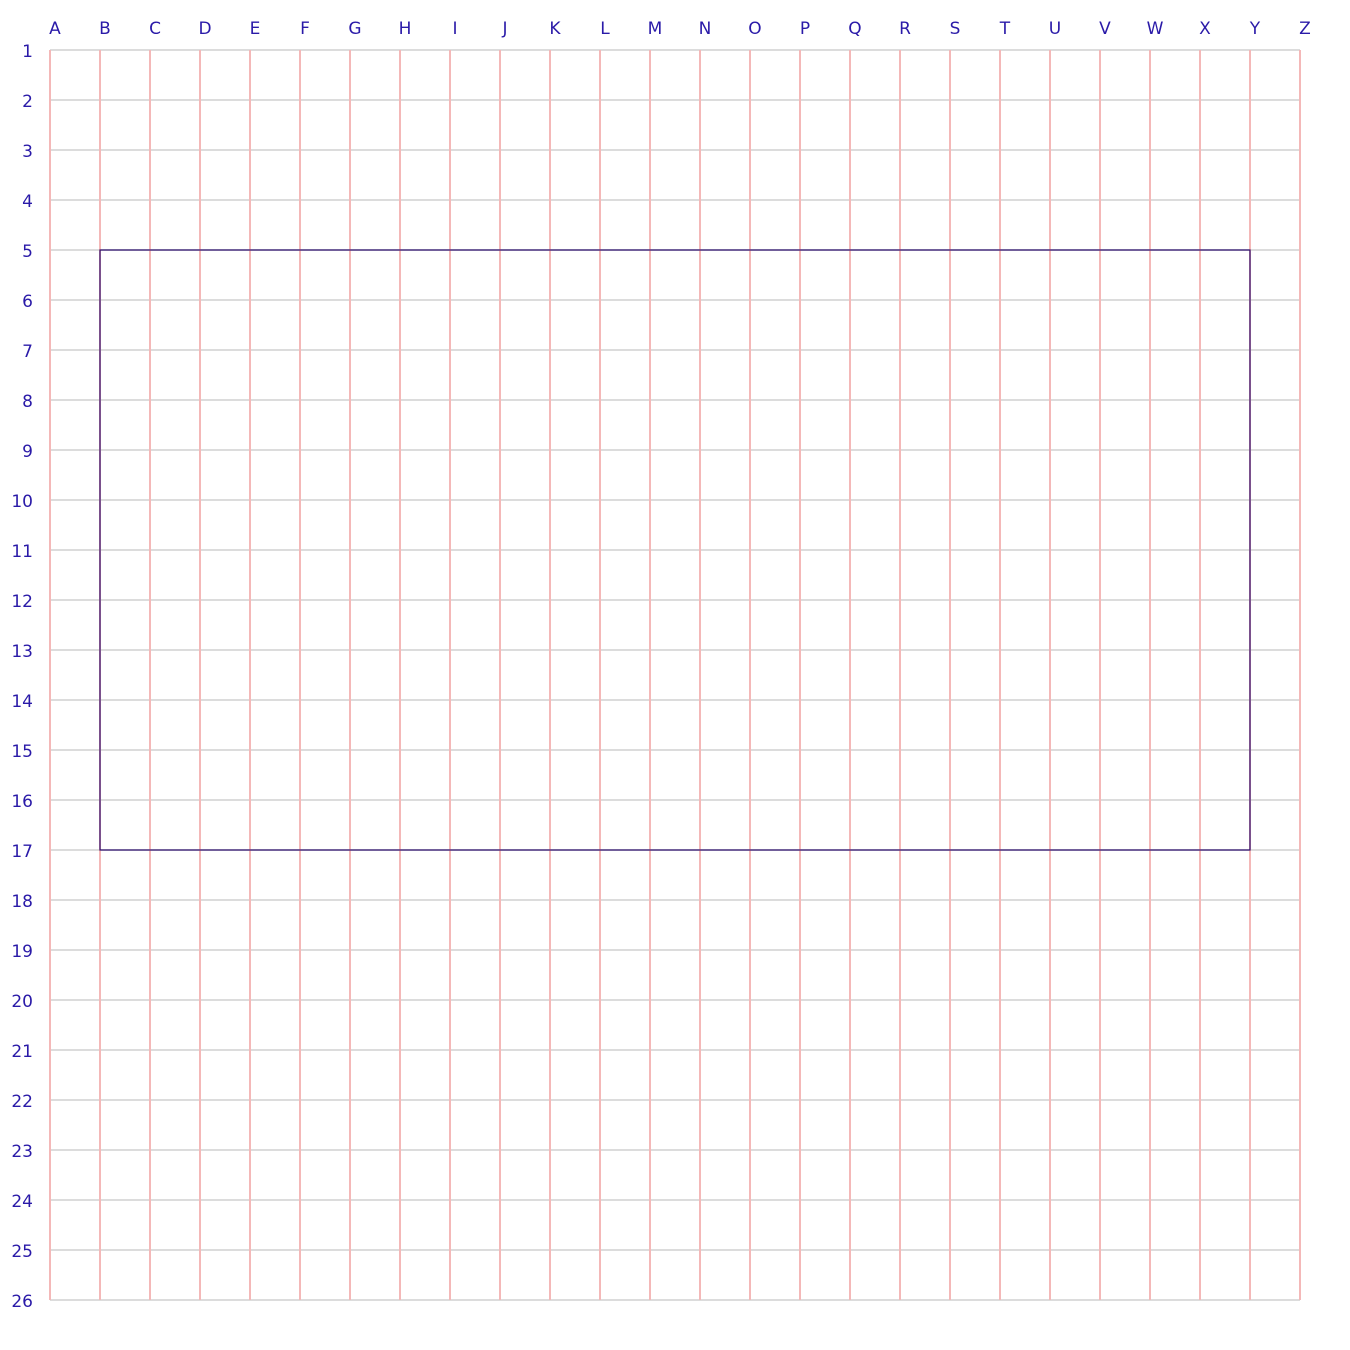 This screenshot has width=1350, height=1350. What do you see at coordinates (754, 29) in the screenshot?
I see `column-label-O: O` at bounding box center [754, 29].